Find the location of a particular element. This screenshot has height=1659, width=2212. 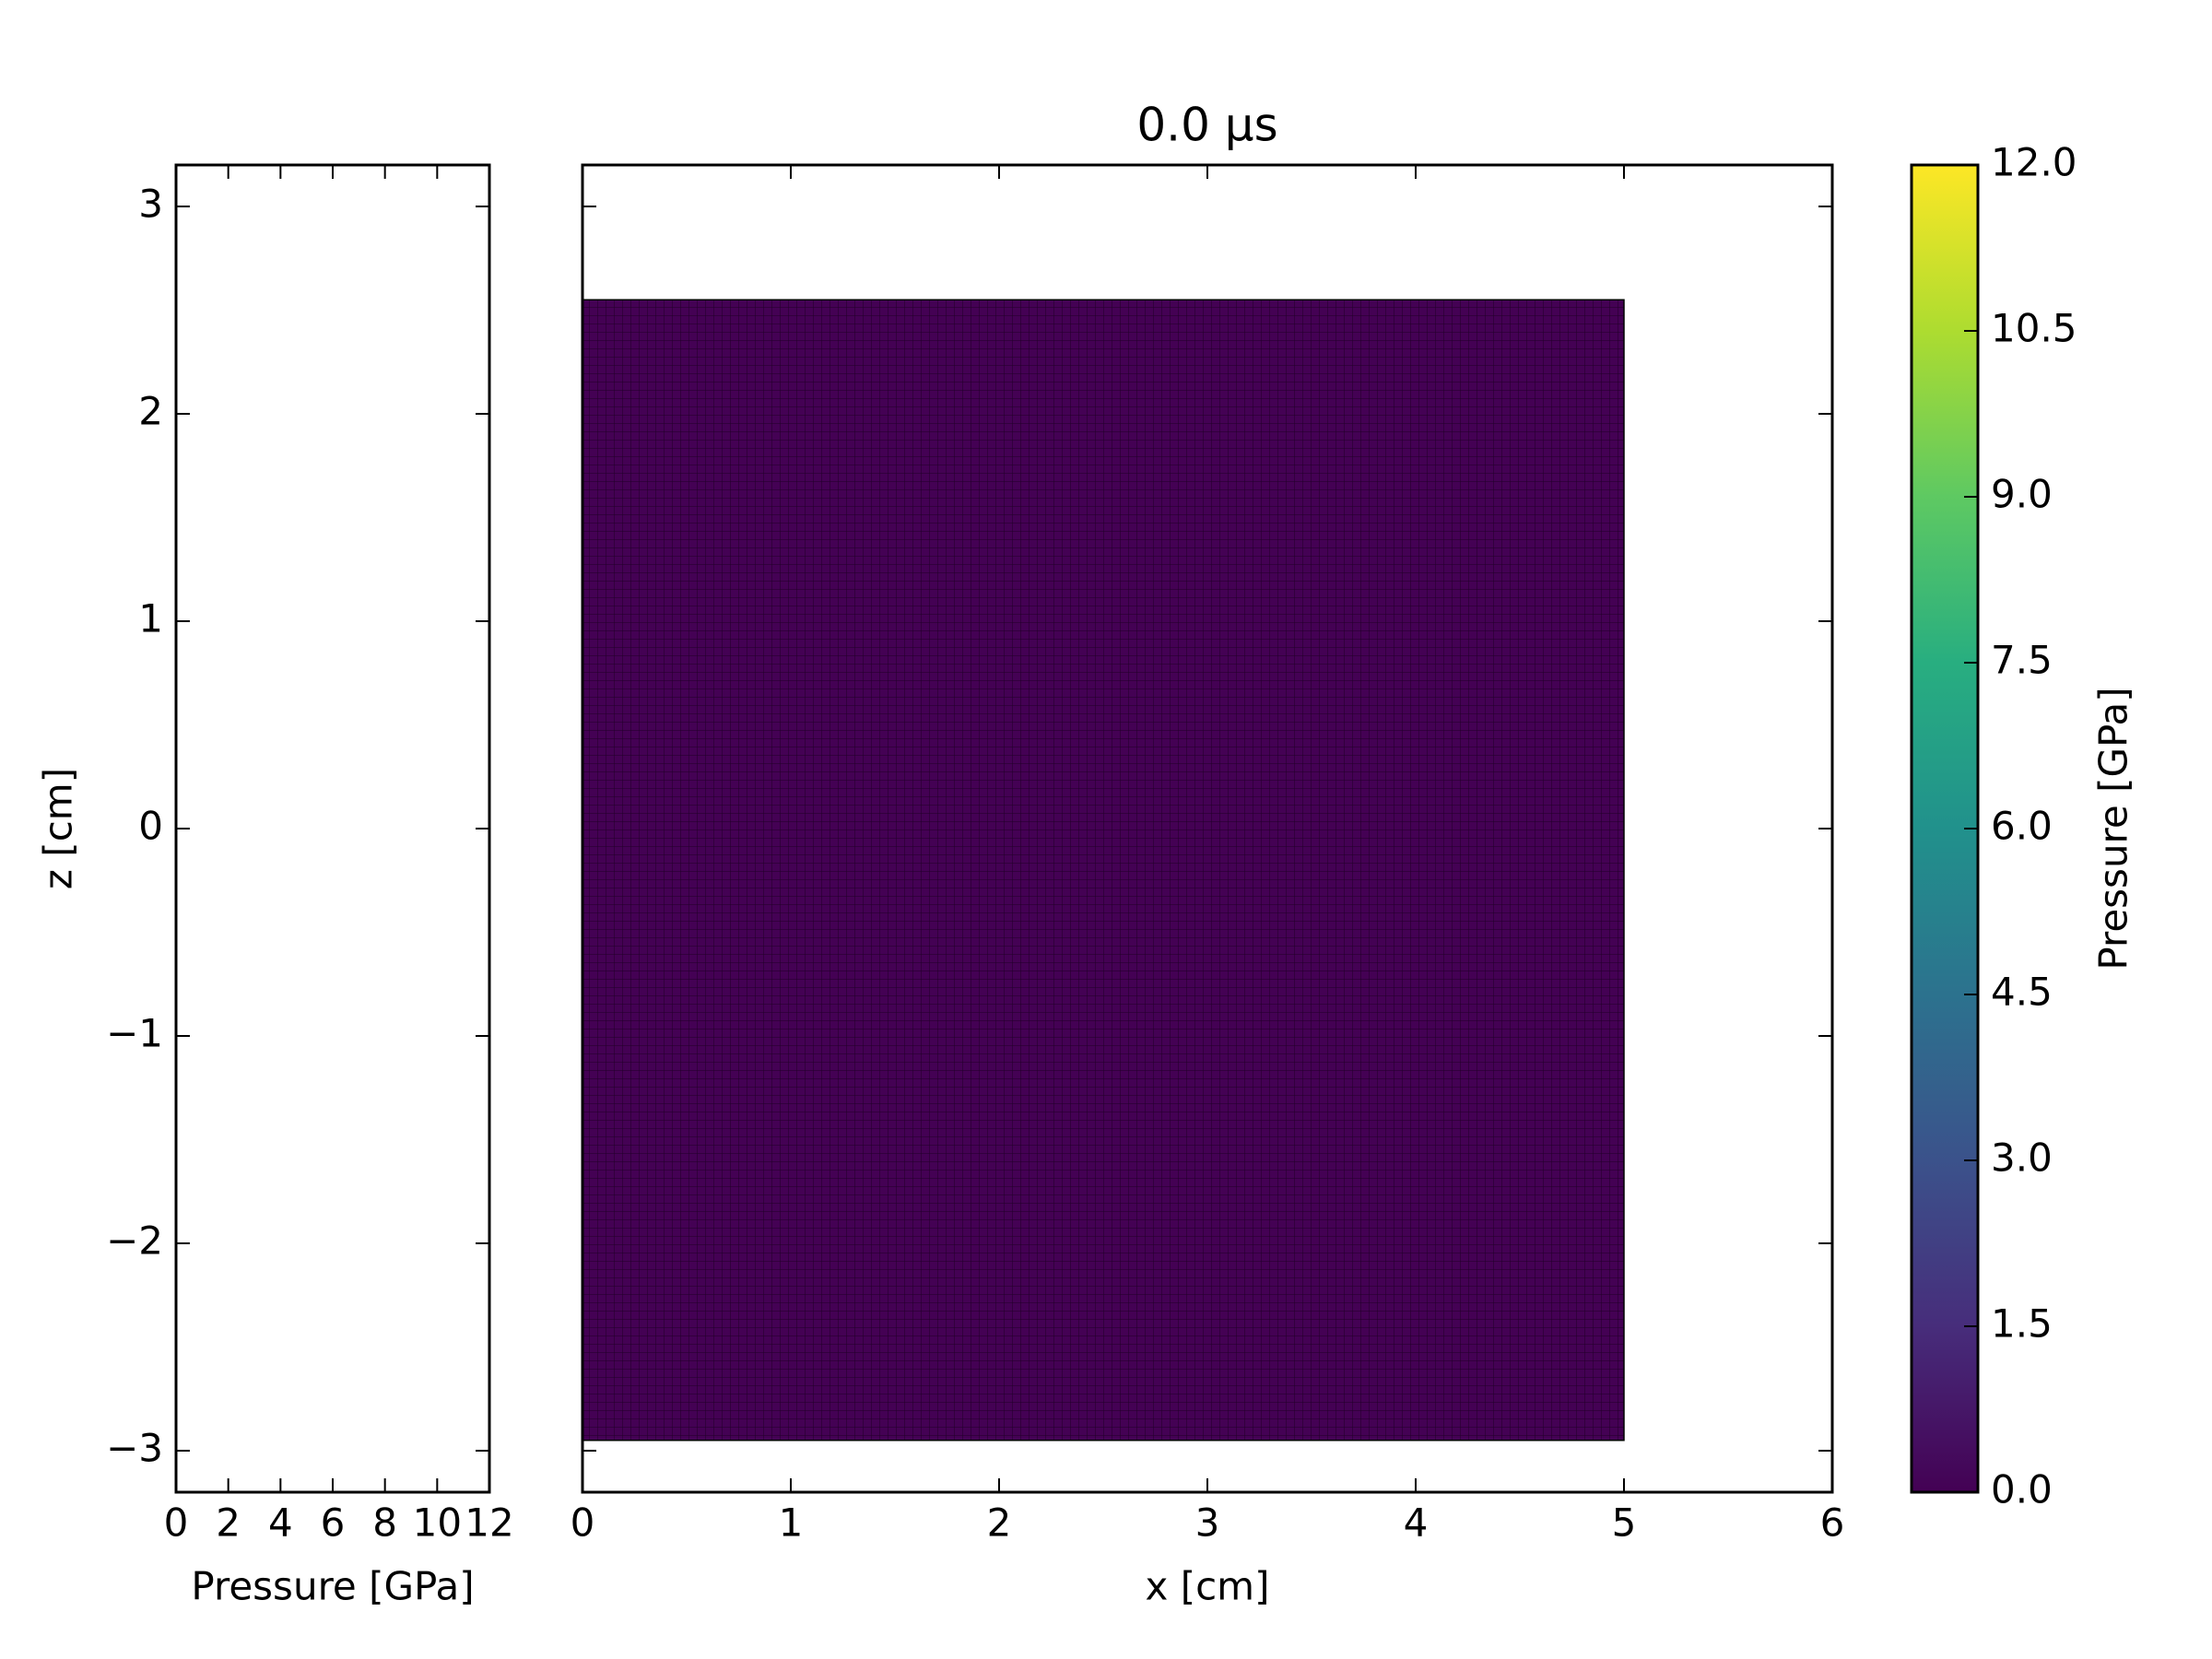

x-axis-label: Pressure [GPa] is located at coordinates (332, 1586).